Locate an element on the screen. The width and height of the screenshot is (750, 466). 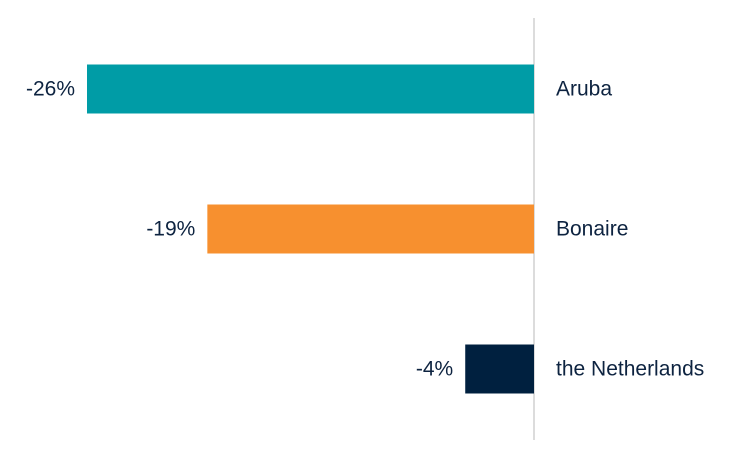
category-labels-group: Aruba Bonaire the Netherlands is located at coordinates (630, 229).